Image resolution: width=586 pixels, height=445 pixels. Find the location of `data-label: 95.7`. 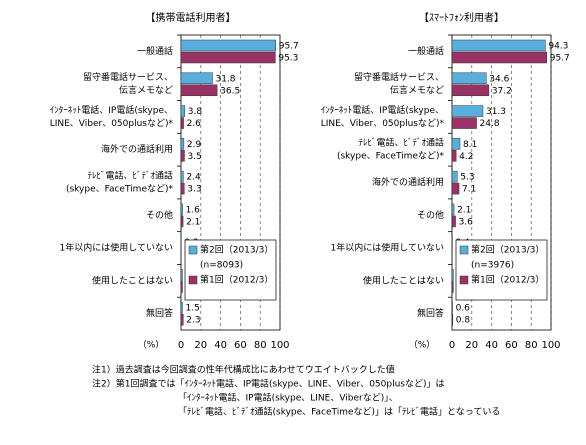

data-label: 95.7 is located at coordinates (560, 59).